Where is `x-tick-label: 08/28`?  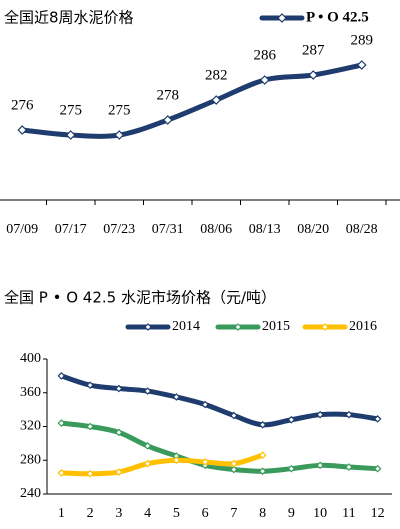
x-tick-label: 08/28 is located at coordinates (362, 229).